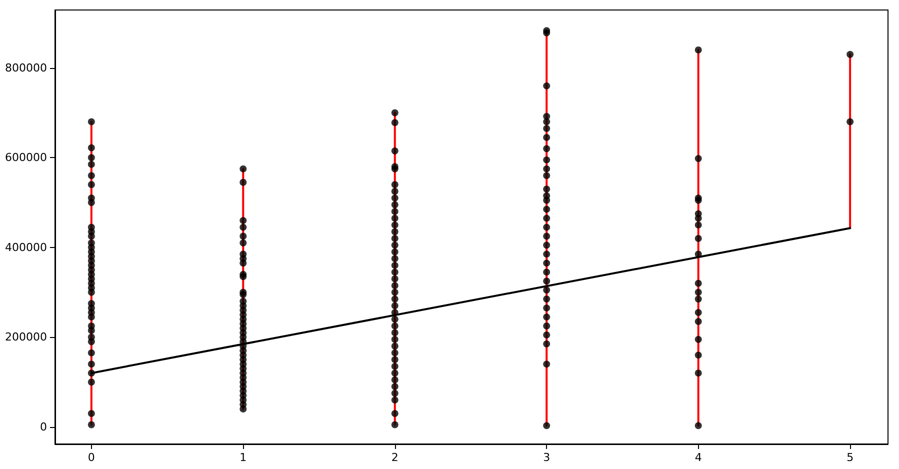 This screenshot has height=469, width=899. I want to click on y-tick-label: 400000, so click(26, 247).